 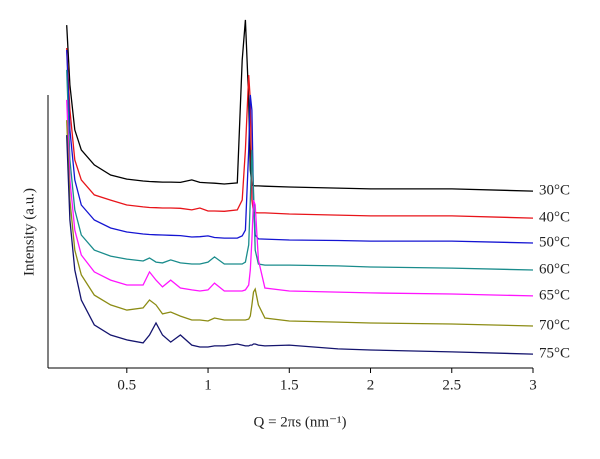 What do you see at coordinates (554, 191) in the screenshot?
I see `series-label: 30°C` at bounding box center [554, 191].